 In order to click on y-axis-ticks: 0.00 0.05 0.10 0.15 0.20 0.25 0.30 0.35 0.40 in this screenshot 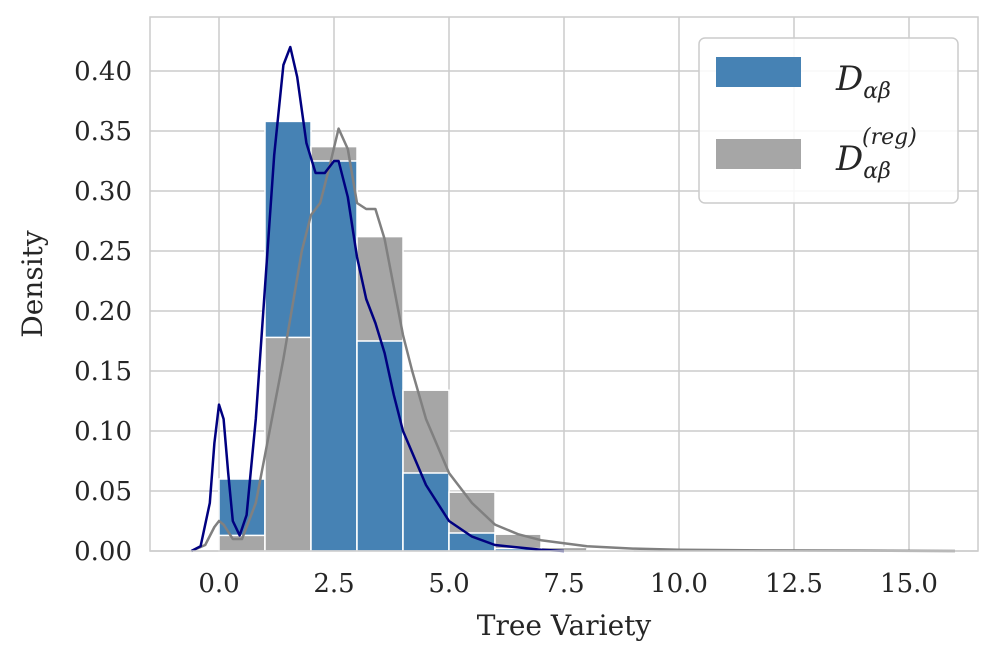, I will do `click(103, 312)`.